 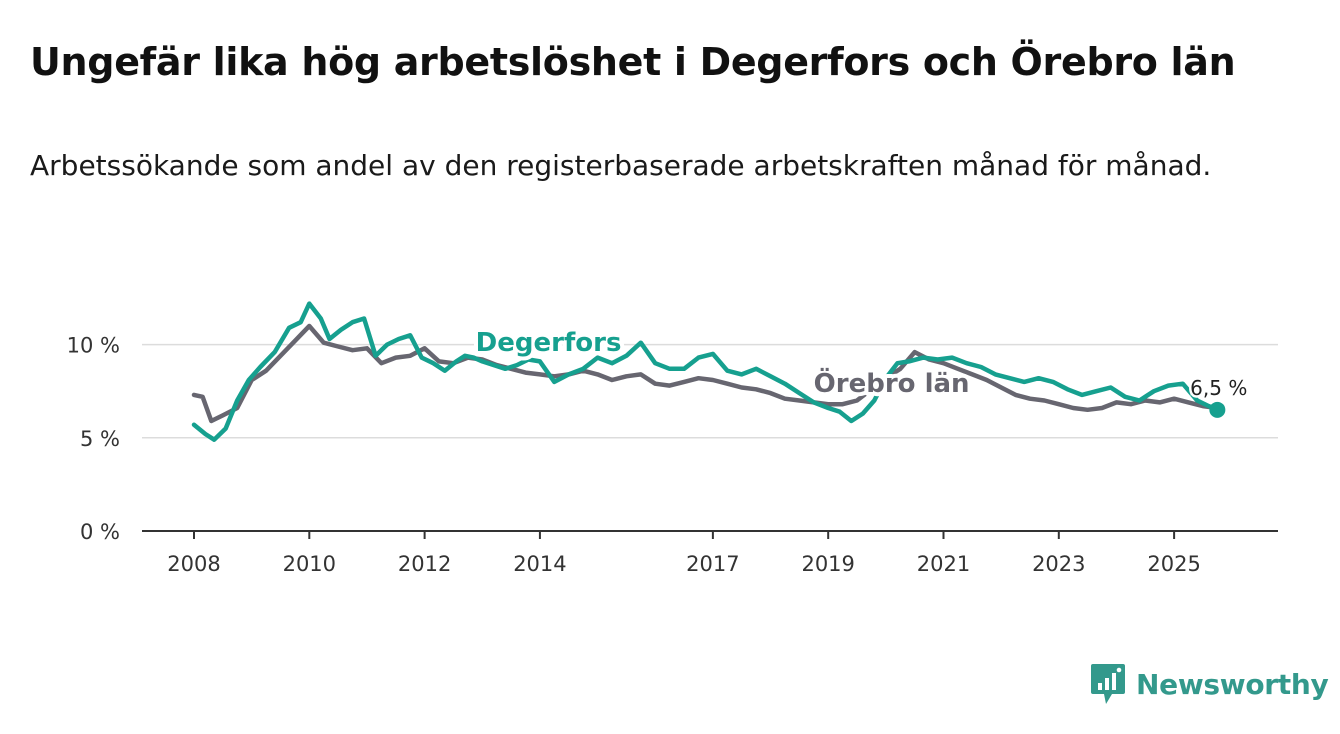 What do you see at coordinates (1218, 388) in the screenshot?
I see `end-value-label: 6,5 %` at bounding box center [1218, 388].